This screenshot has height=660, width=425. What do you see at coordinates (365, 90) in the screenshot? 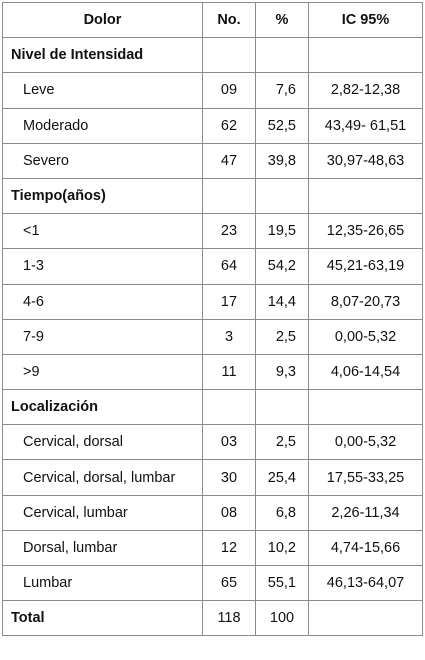
I see `row-confidence-interval: 2,82-12,38` at bounding box center [365, 90].